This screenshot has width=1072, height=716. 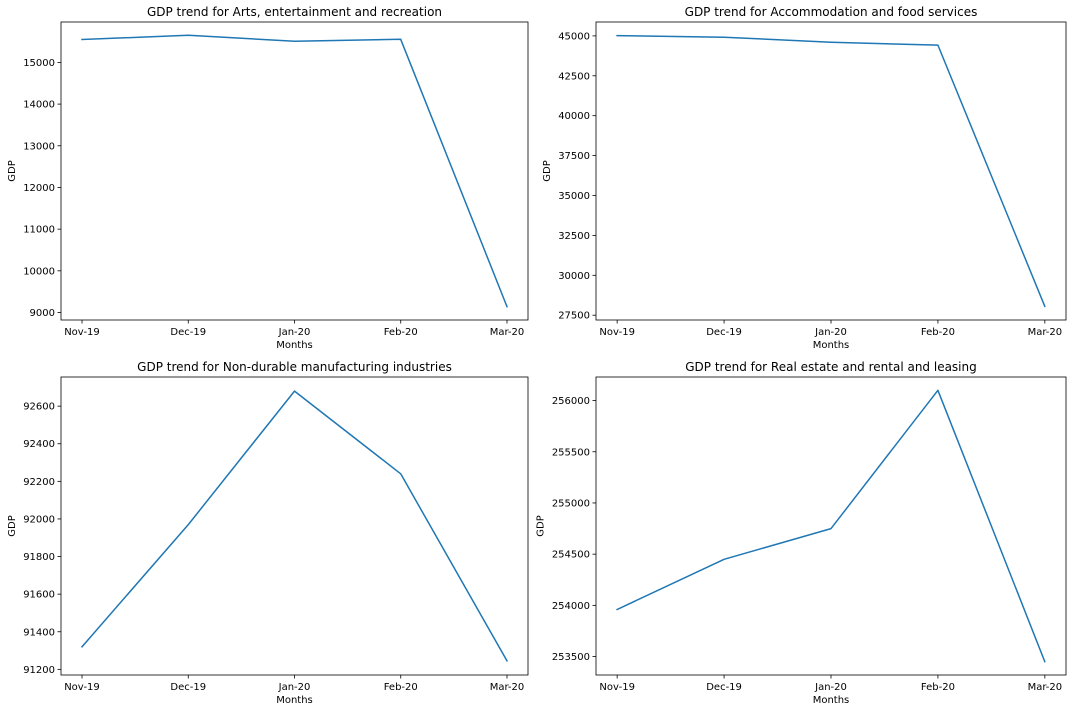 I want to click on y-tick-label: 91800, so click(x=39, y=557).